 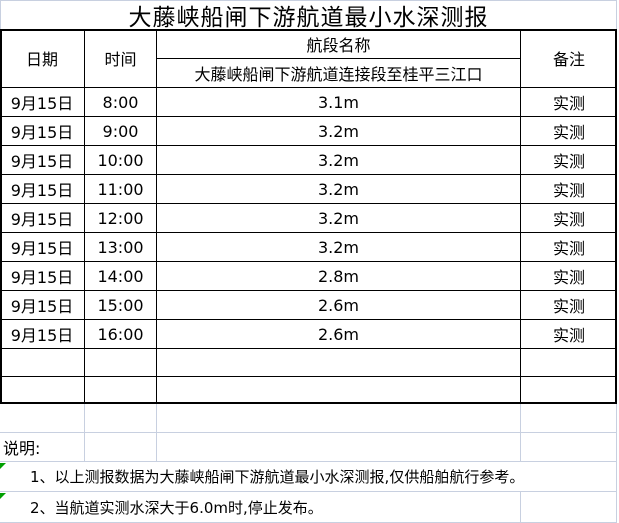 I want to click on notes-label-row: 说明:, so click(x=308, y=447).